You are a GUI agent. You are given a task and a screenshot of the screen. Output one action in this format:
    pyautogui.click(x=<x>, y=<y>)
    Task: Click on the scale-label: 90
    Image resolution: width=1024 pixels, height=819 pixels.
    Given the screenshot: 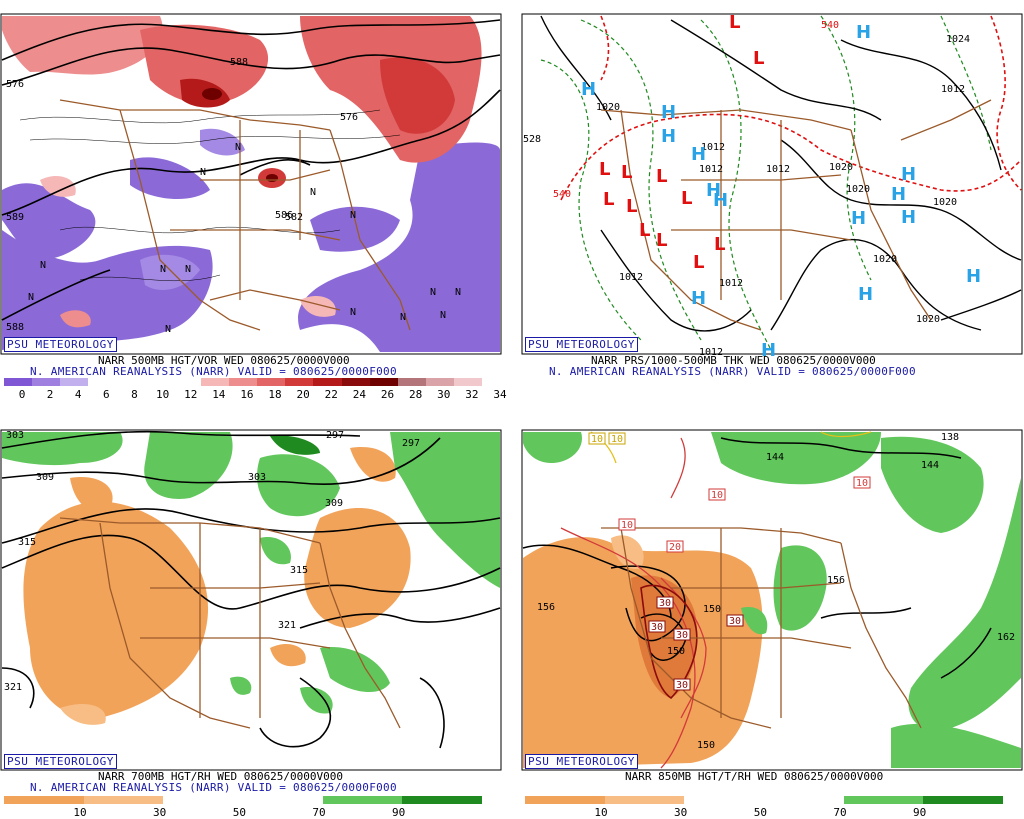 What is the action you would take?
    pyautogui.click(x=399, y=812)
    